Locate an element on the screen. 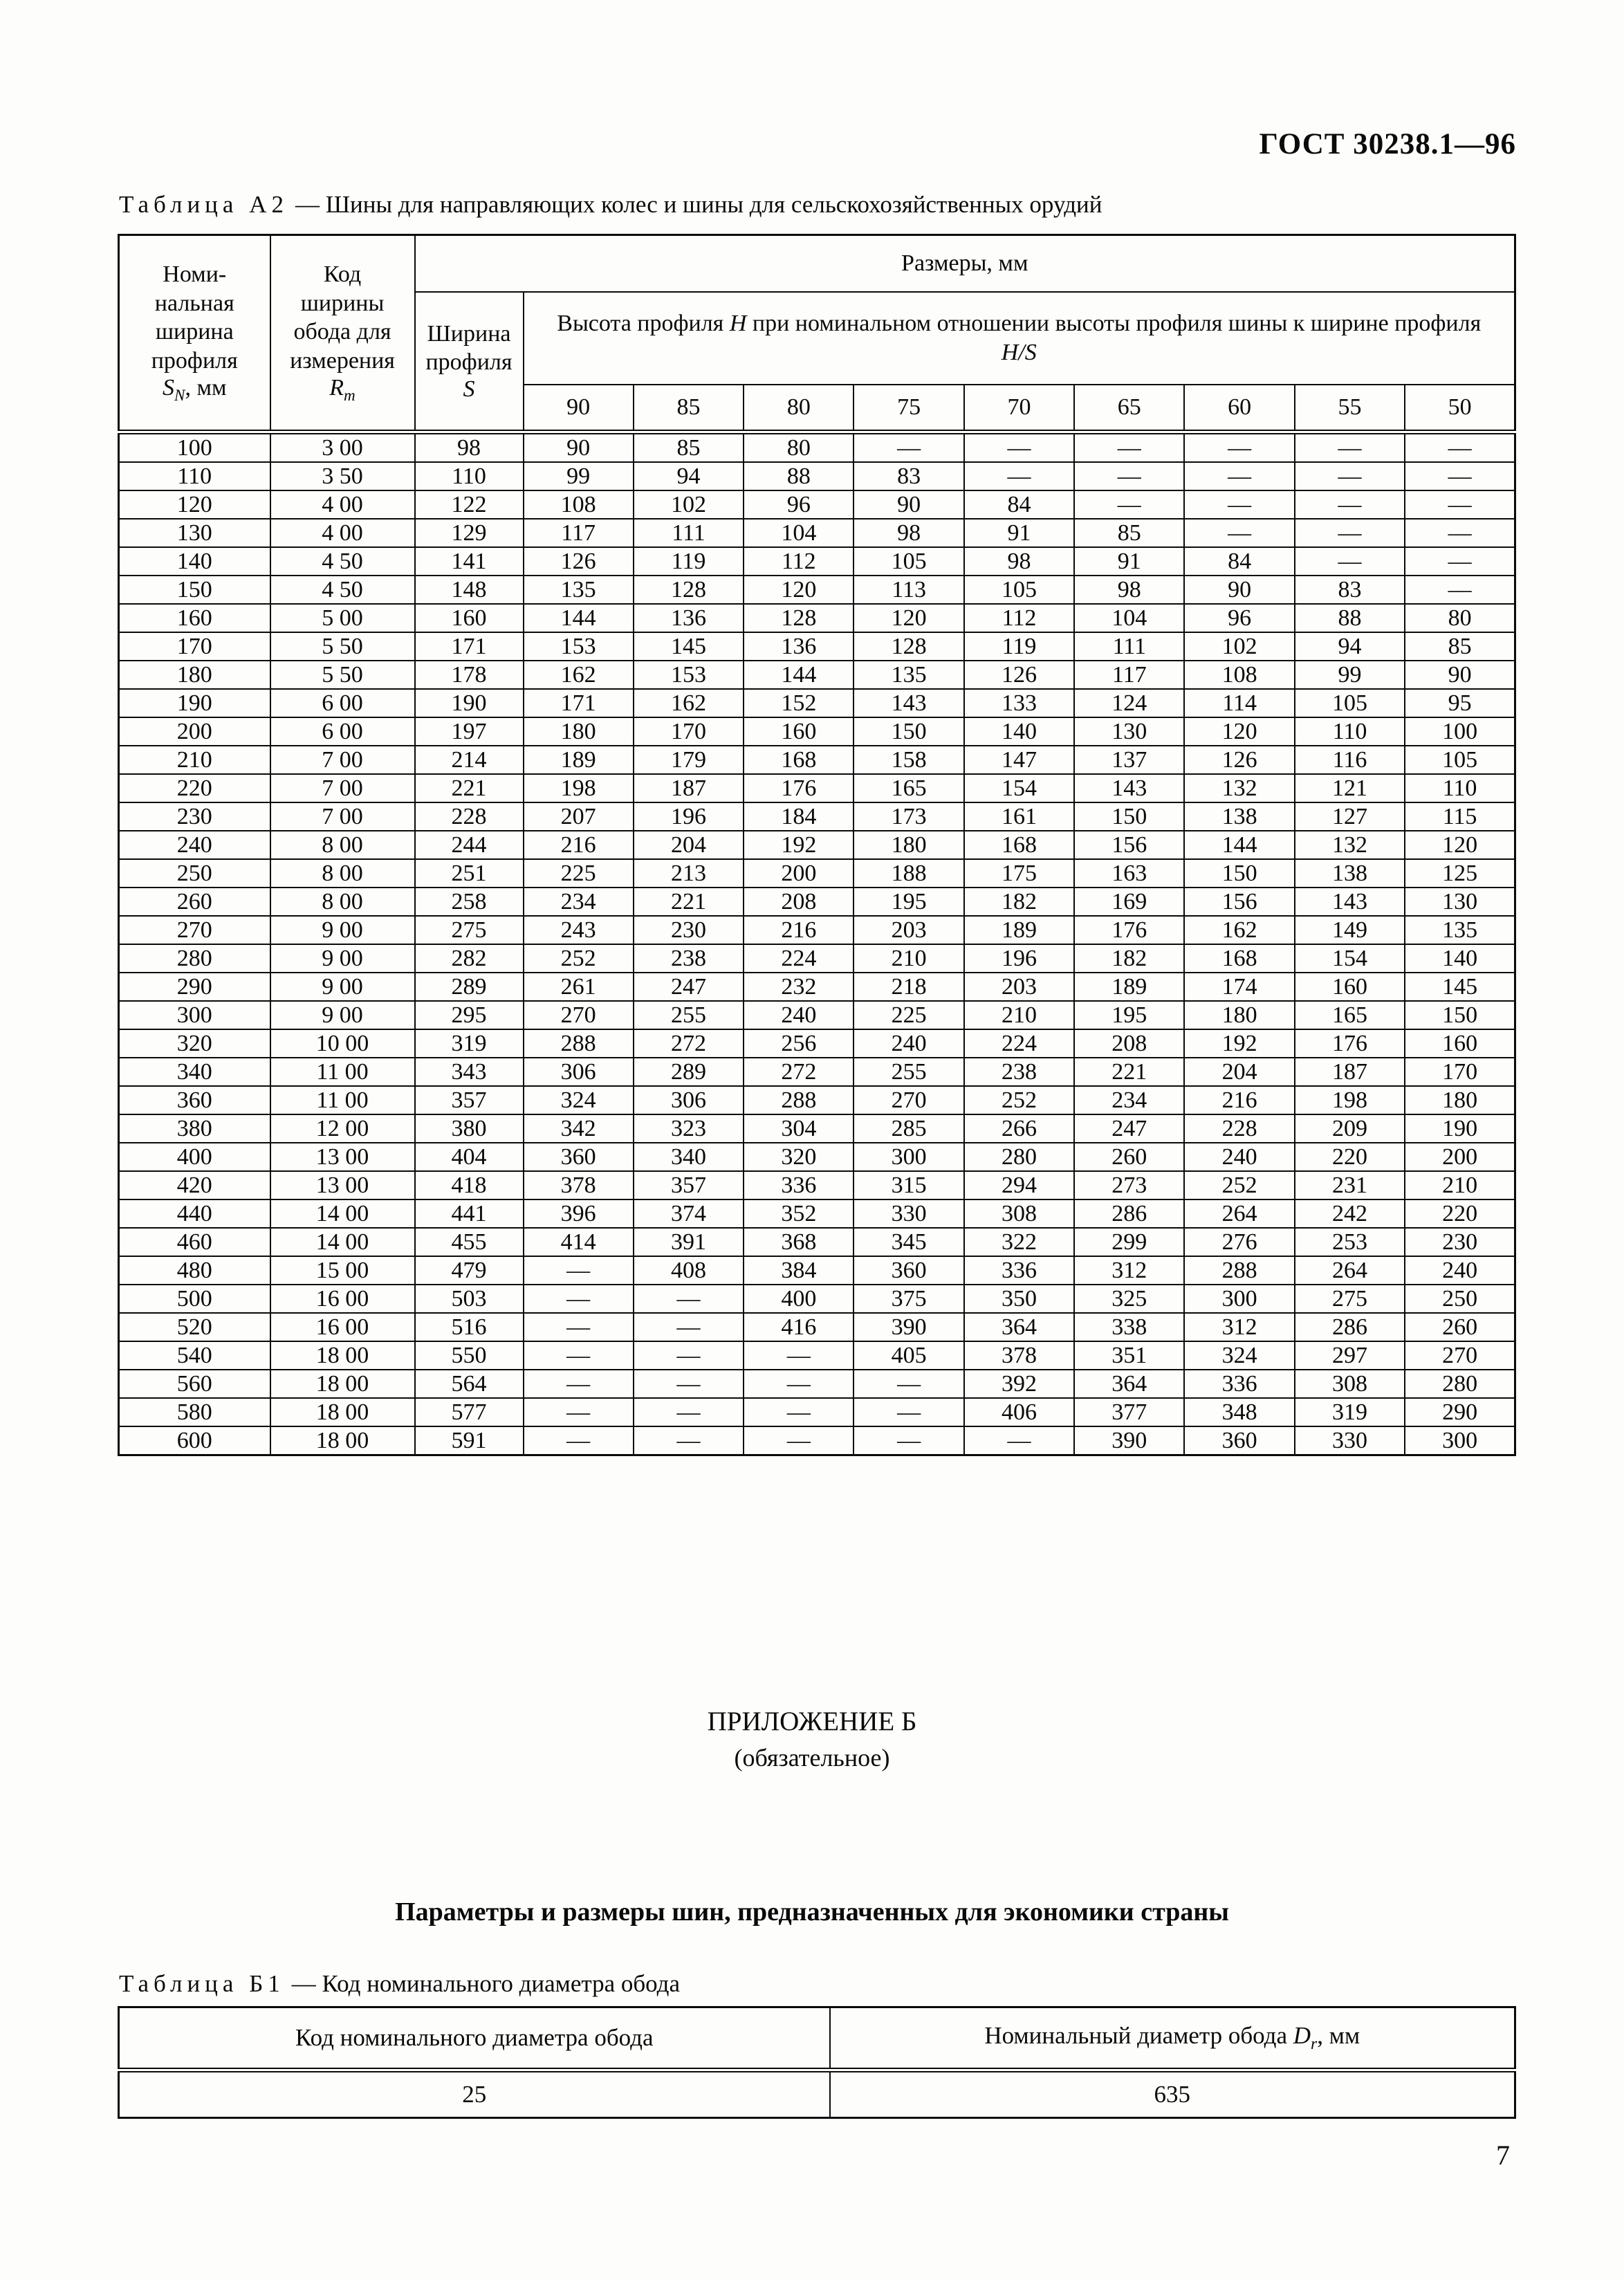 The image size is (1624, 2280). cell: 306 is located at coordinates (578, 1072).